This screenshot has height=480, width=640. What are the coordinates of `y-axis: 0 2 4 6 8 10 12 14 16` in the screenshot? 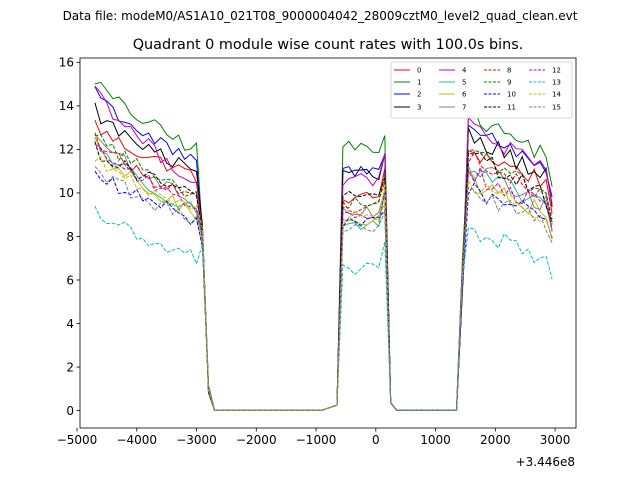 It's located at (69, 237).